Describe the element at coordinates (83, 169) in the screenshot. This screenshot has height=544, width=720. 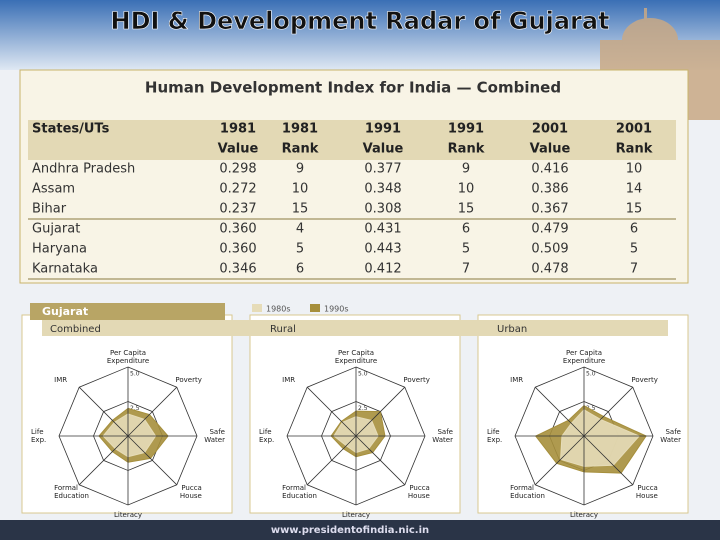
I see `table-cell: Andhra Pradesh` at that location.